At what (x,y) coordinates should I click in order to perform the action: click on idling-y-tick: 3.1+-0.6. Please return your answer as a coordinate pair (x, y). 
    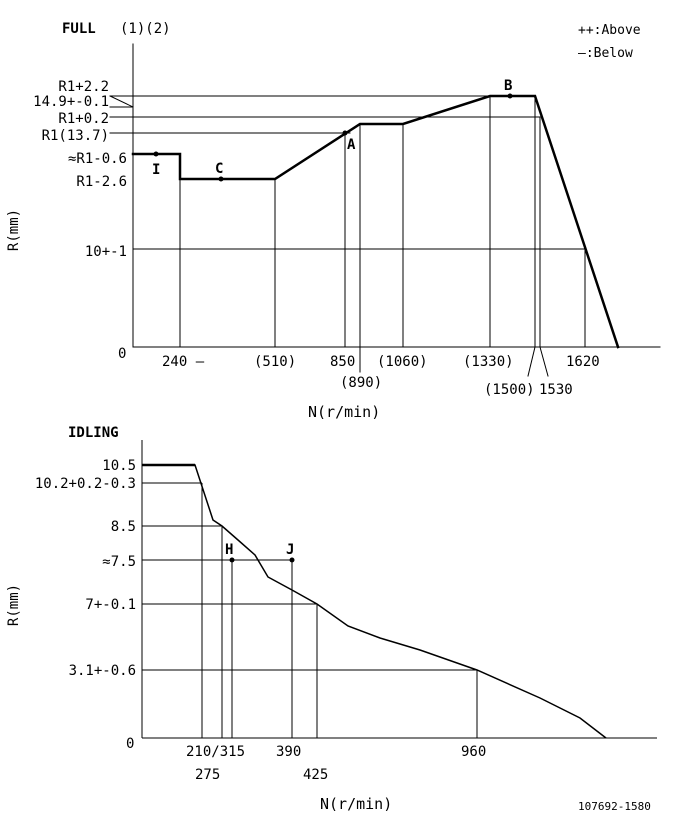
    Looking at the image, I should click on (102, 671).